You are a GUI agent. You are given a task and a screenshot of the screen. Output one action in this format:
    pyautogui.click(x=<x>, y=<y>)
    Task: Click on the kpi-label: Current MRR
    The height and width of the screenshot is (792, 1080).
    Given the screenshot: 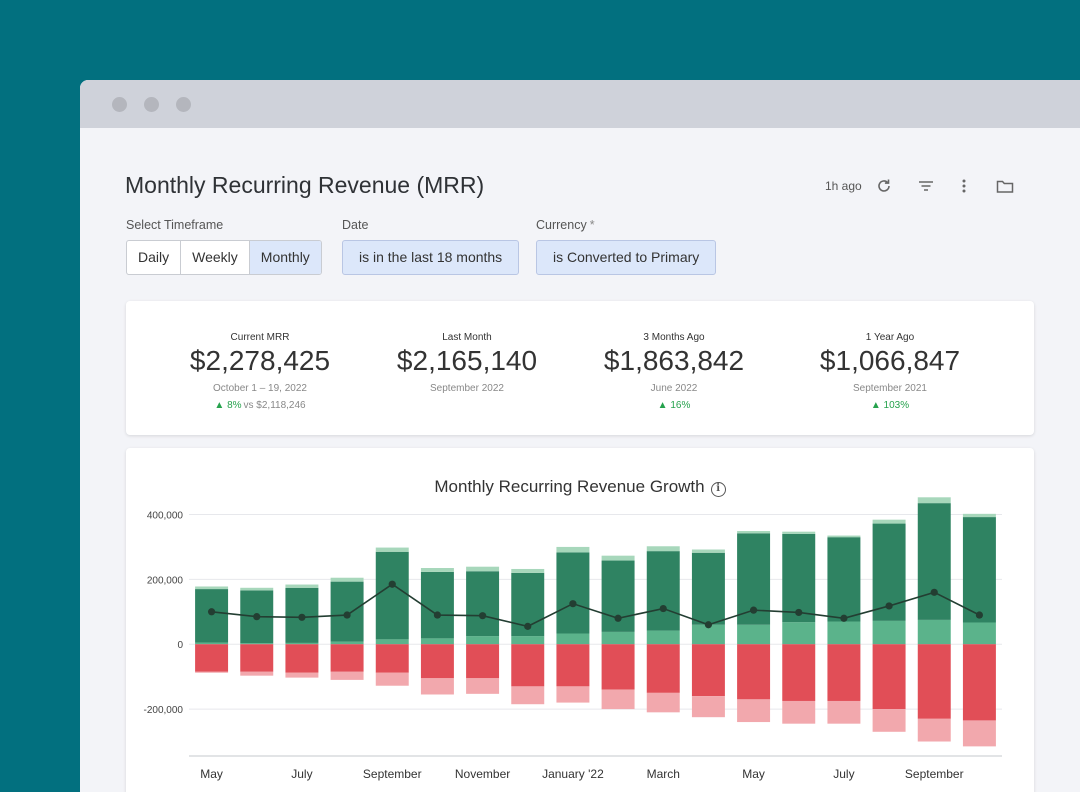 What is the action you would take?
    pyautogui.click(x=260, y=337)
    